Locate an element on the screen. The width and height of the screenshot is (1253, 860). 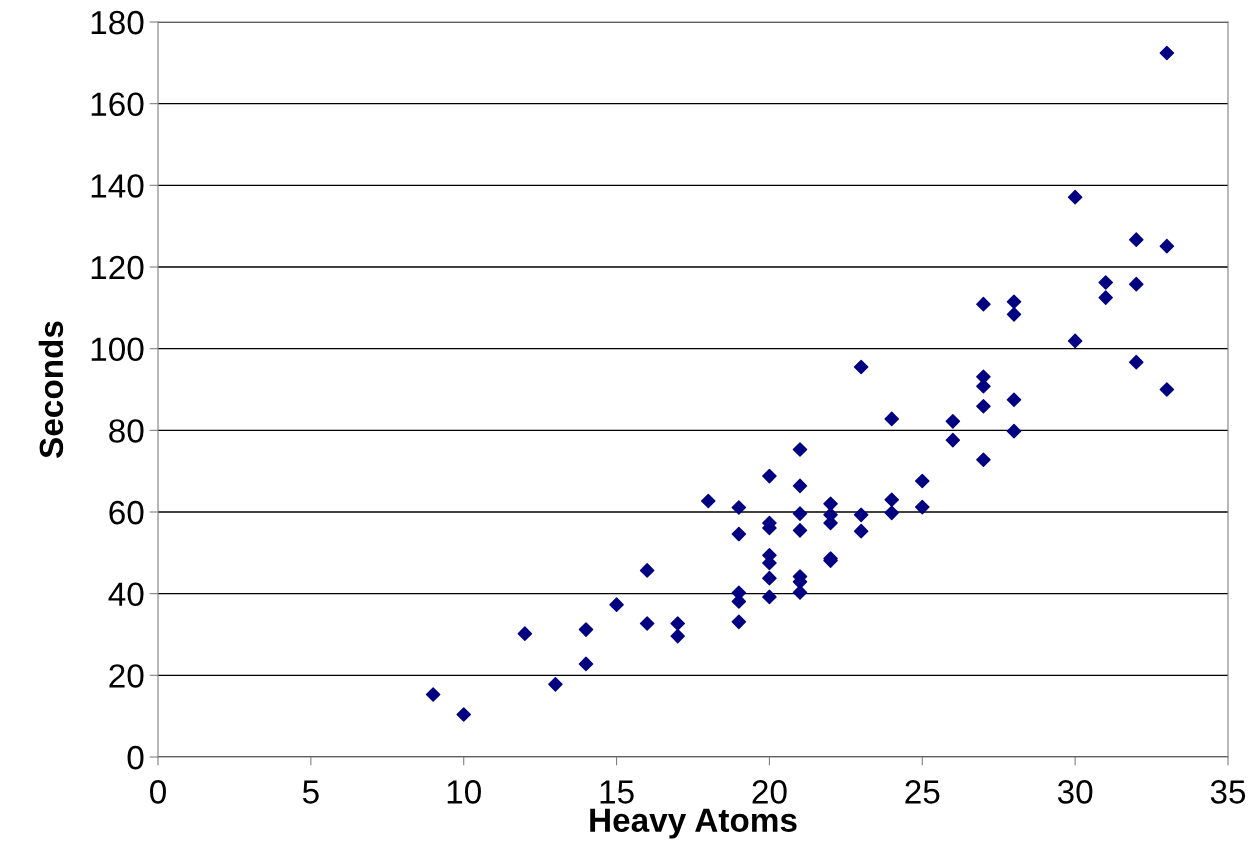
y-tick-label: 140 is located at coordinates (117, 186).